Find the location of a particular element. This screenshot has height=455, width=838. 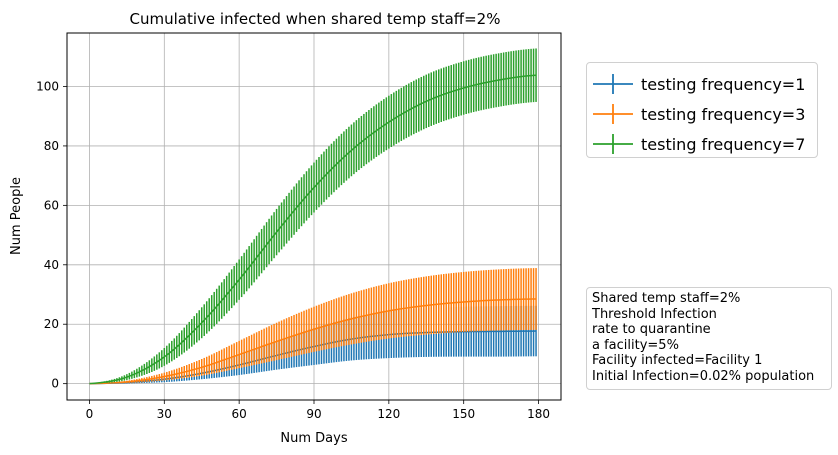

legend-item: testing frequency=1 is located at coordinates (702, 84).